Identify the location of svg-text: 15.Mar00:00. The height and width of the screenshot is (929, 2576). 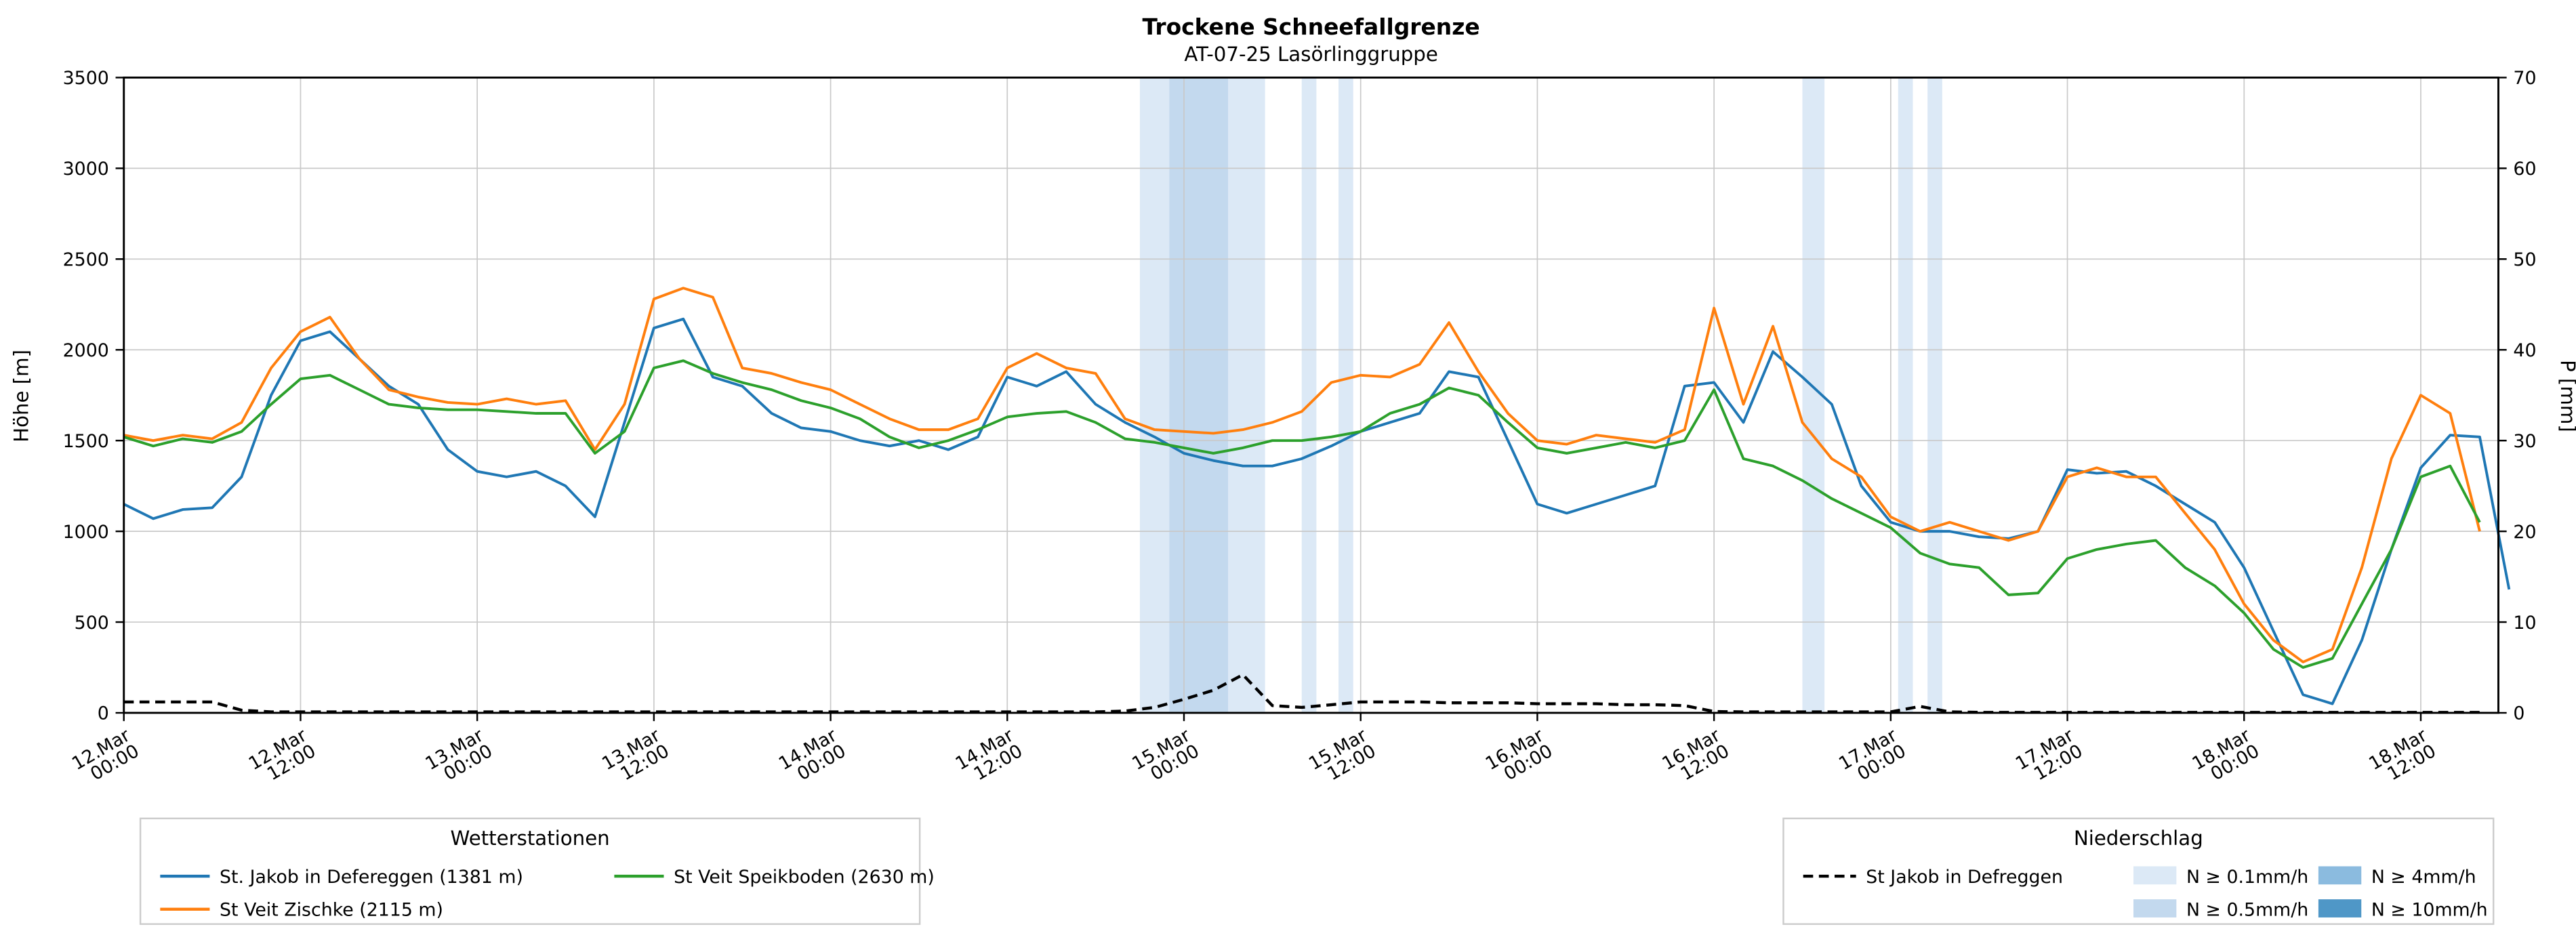
(1165, 757).